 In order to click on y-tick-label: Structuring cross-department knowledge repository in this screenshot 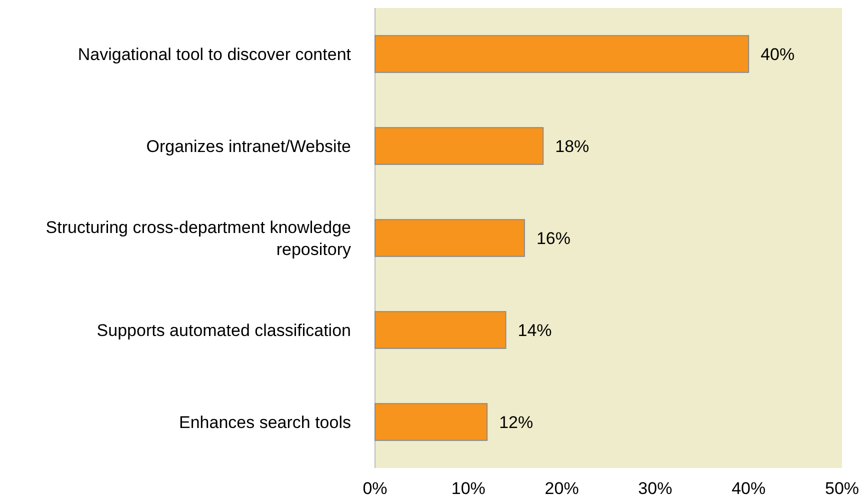, I will do `click(199, 238)`.